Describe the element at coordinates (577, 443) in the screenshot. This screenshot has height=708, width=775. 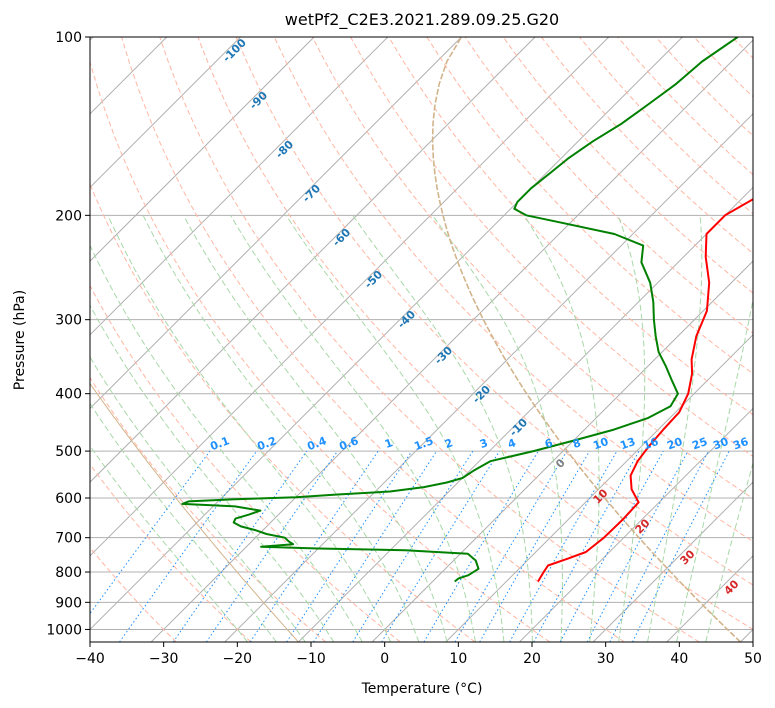
I see `mixing-ratio-label: 8` at that location.